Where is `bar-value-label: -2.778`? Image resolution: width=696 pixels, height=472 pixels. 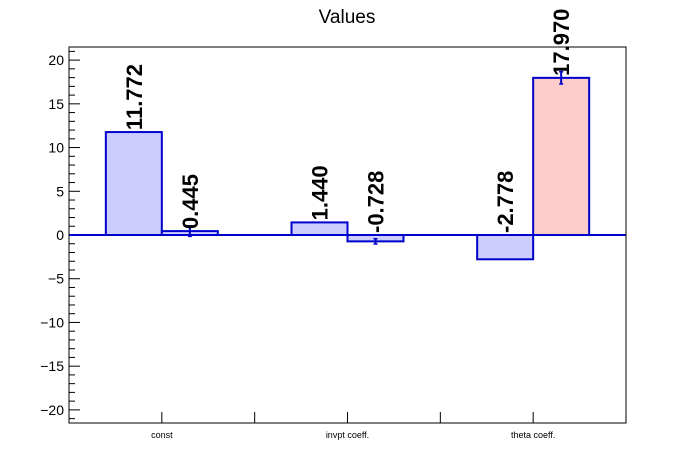
bar-value-label: -2.778 is located at coordinates (505, 202).